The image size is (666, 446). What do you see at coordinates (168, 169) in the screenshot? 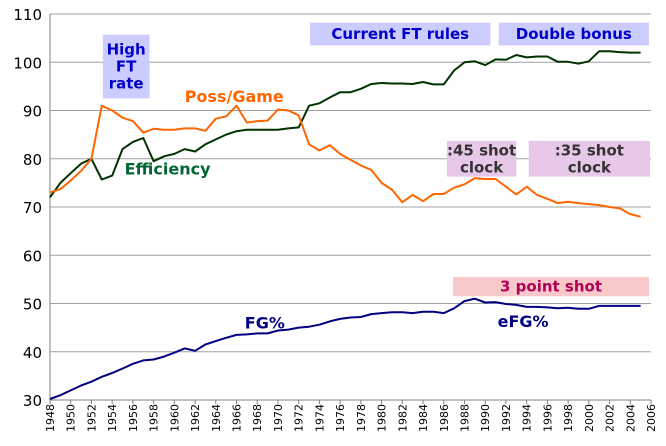
I see `series-label-efficiency: Efficiency` at bounding box center [168, 169].